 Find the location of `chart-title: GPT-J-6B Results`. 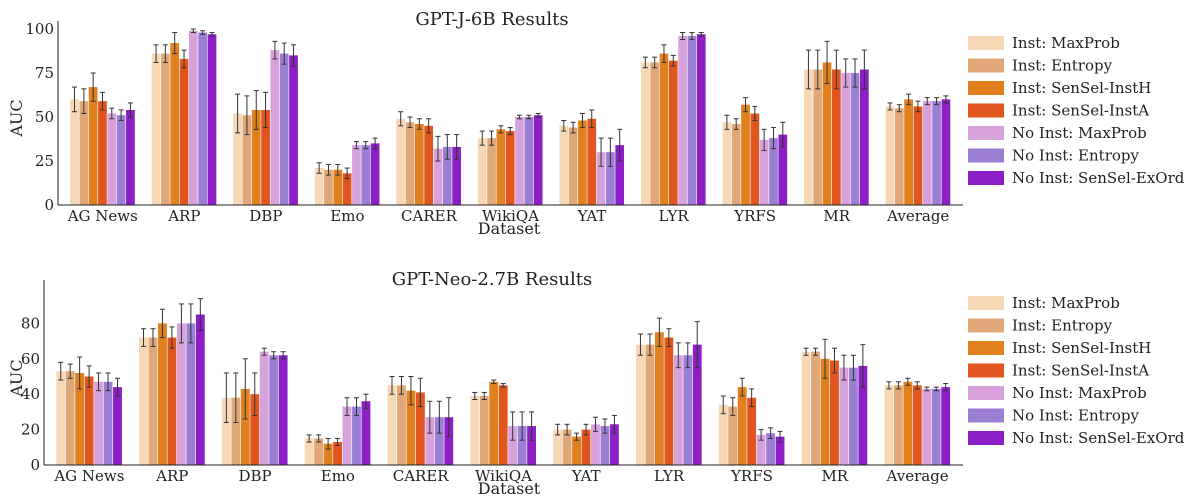

chart-title: GPT-J-6B Results is located at coordinates (491, 19).